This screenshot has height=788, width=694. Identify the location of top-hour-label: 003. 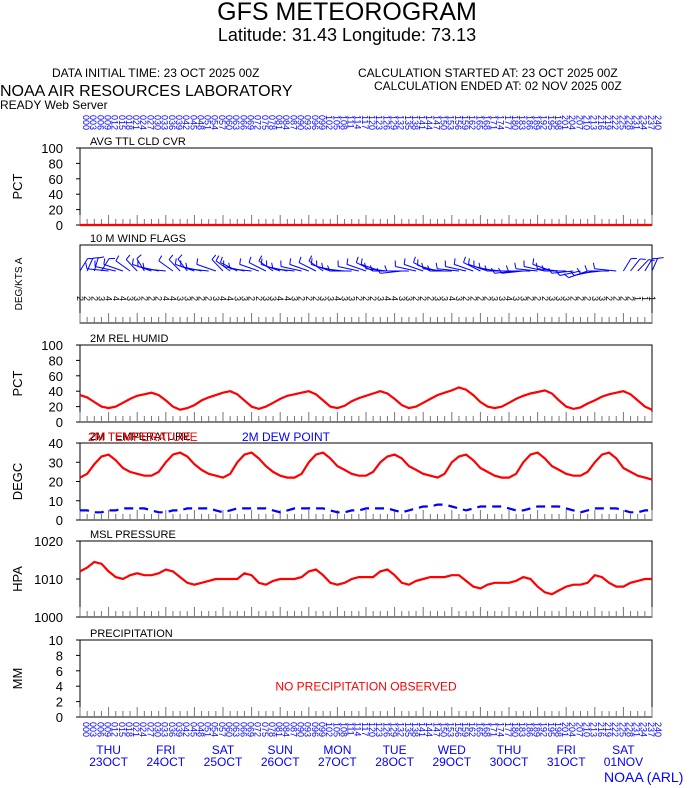
(93, 122).